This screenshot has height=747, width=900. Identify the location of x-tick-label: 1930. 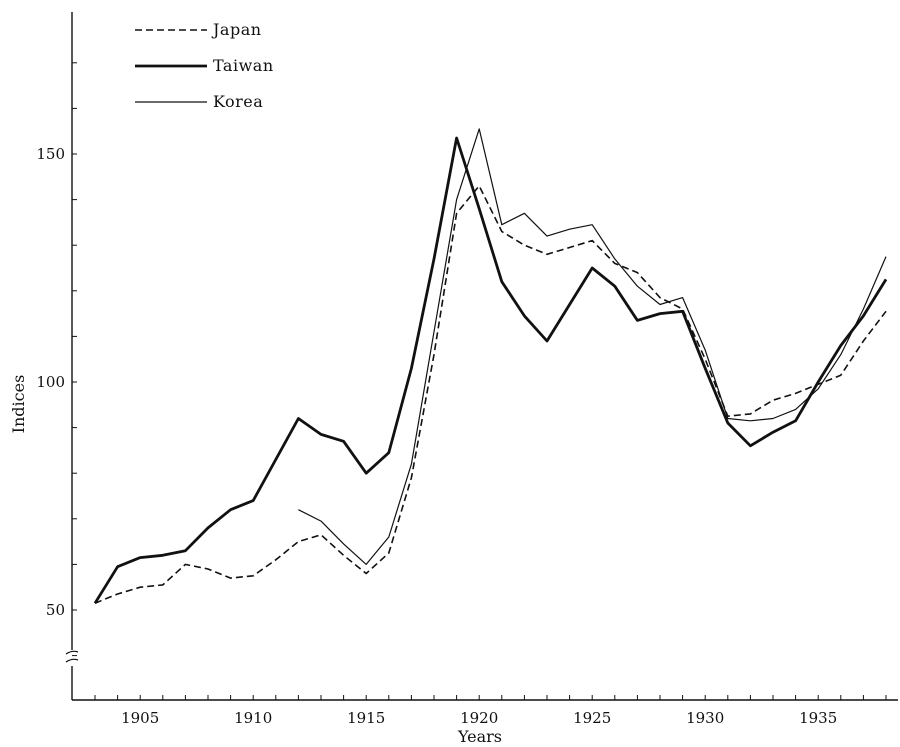
(705, 718).